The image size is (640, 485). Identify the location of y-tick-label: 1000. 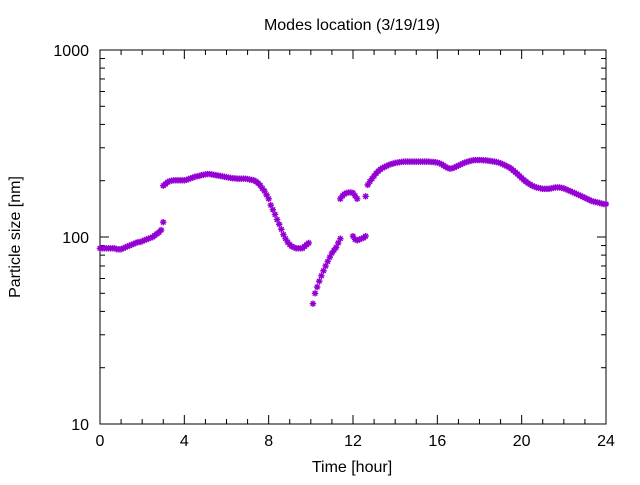
(71, 51).